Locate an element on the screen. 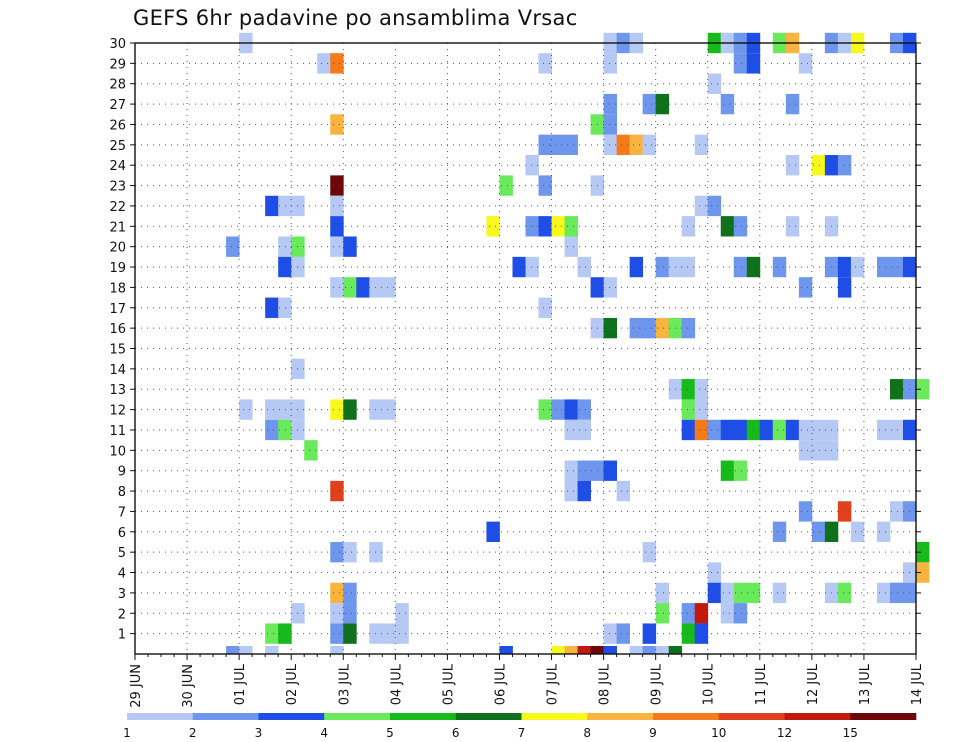 The width and height of the screenshot is (960, 742). y-tick-label: 23 is located at coordinates (117, 187).